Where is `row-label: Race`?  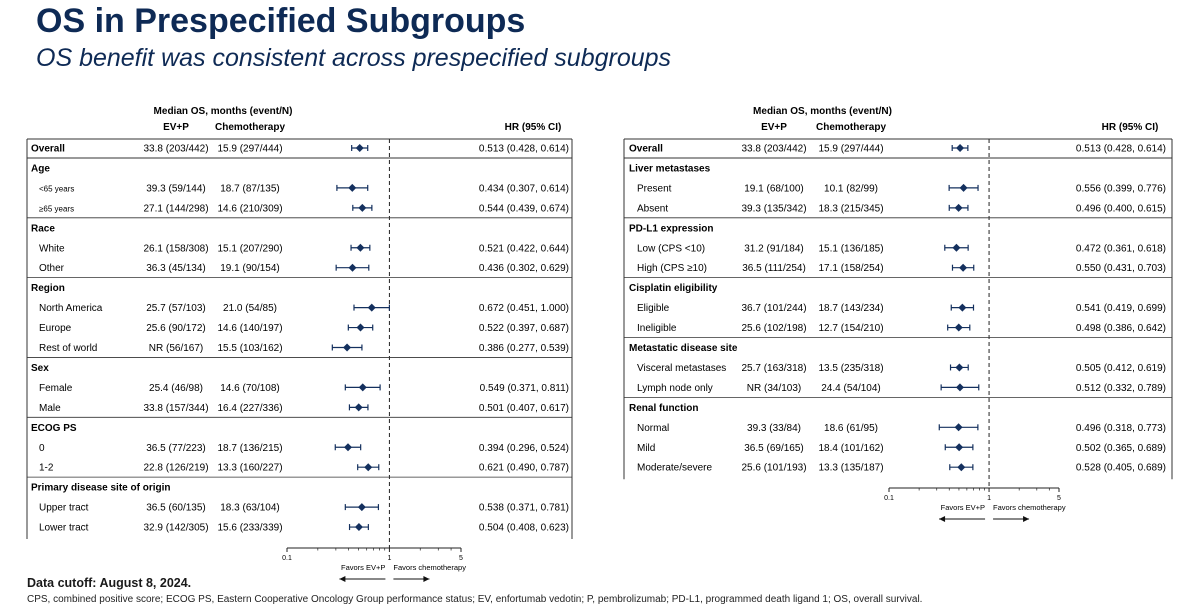
row-label: Race is located at coordinates (43, 228).